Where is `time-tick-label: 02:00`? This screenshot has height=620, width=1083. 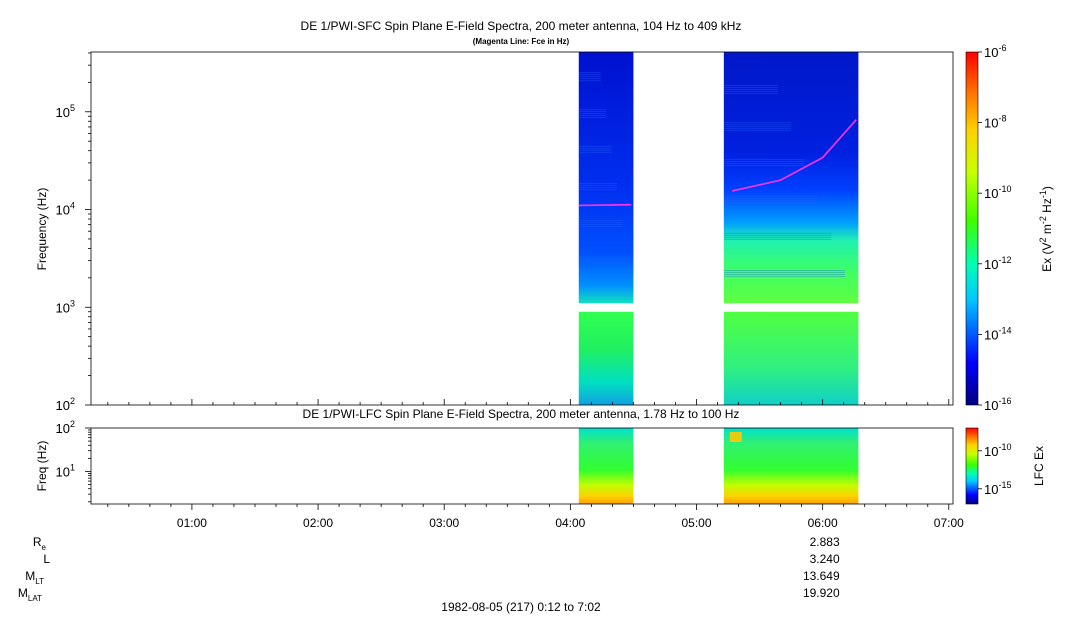 time-tick-label: 02:00 is located at coordinates (318, 523).